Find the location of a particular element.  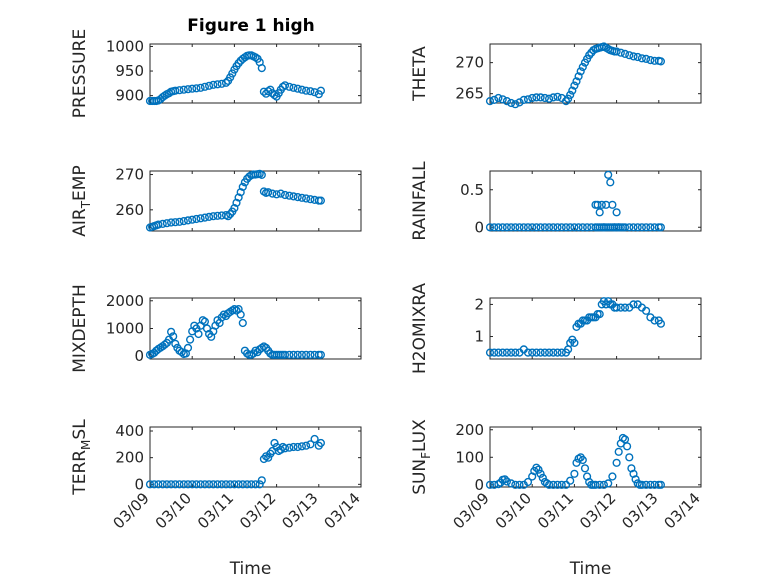

subplot-theta: 265 270 THETA is located at coordinates (556, 75).